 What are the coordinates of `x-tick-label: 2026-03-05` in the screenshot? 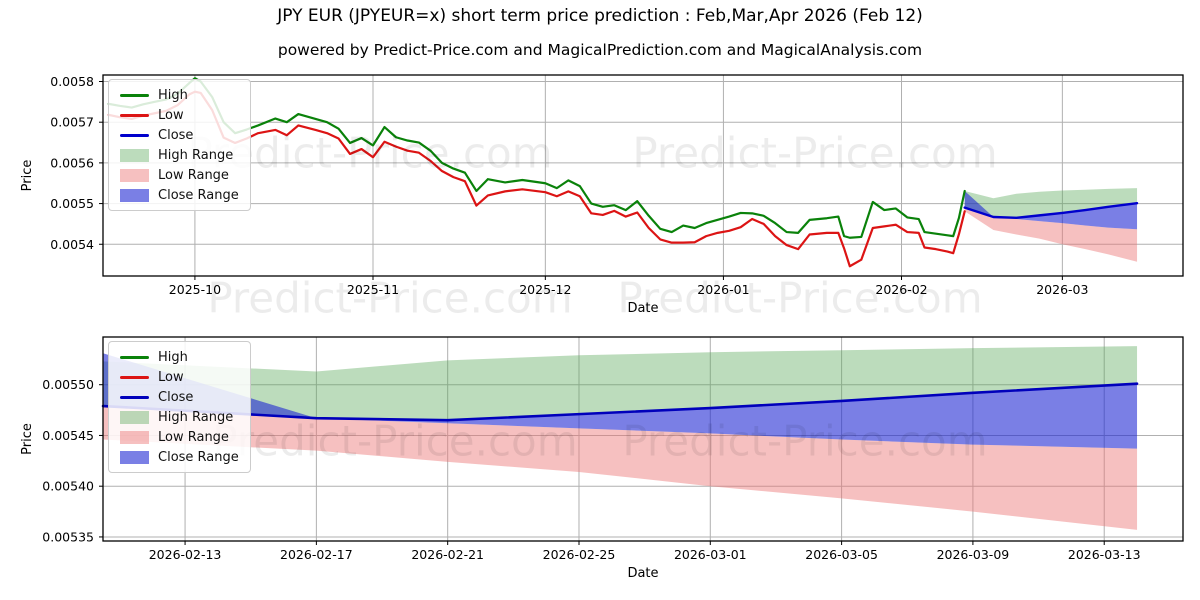 It's located at (841, 554).